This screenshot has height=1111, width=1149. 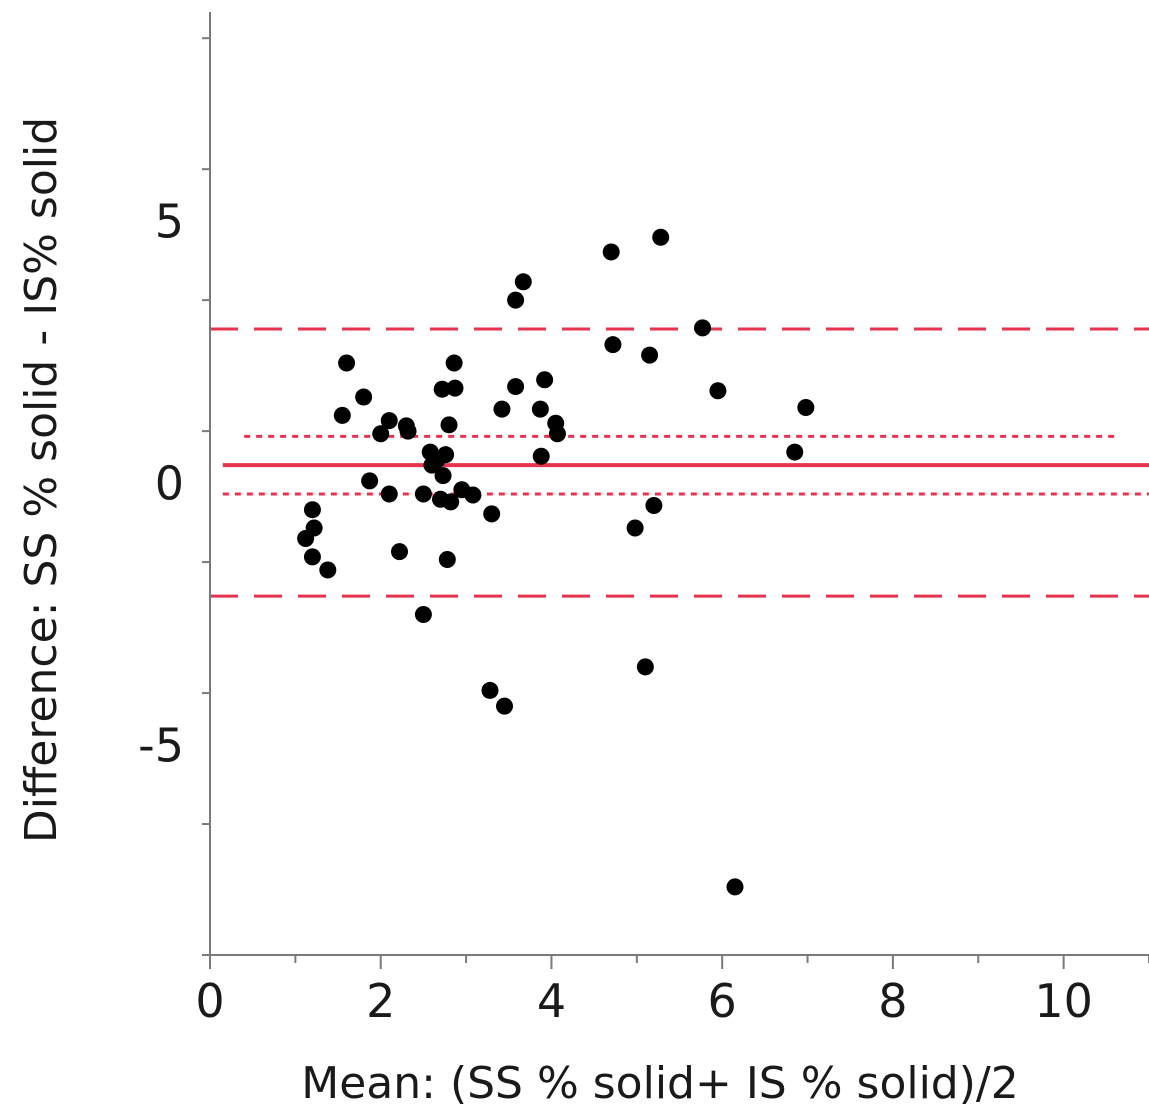 I want to click on y-tick-label: 0, so click(x=169, y=484).